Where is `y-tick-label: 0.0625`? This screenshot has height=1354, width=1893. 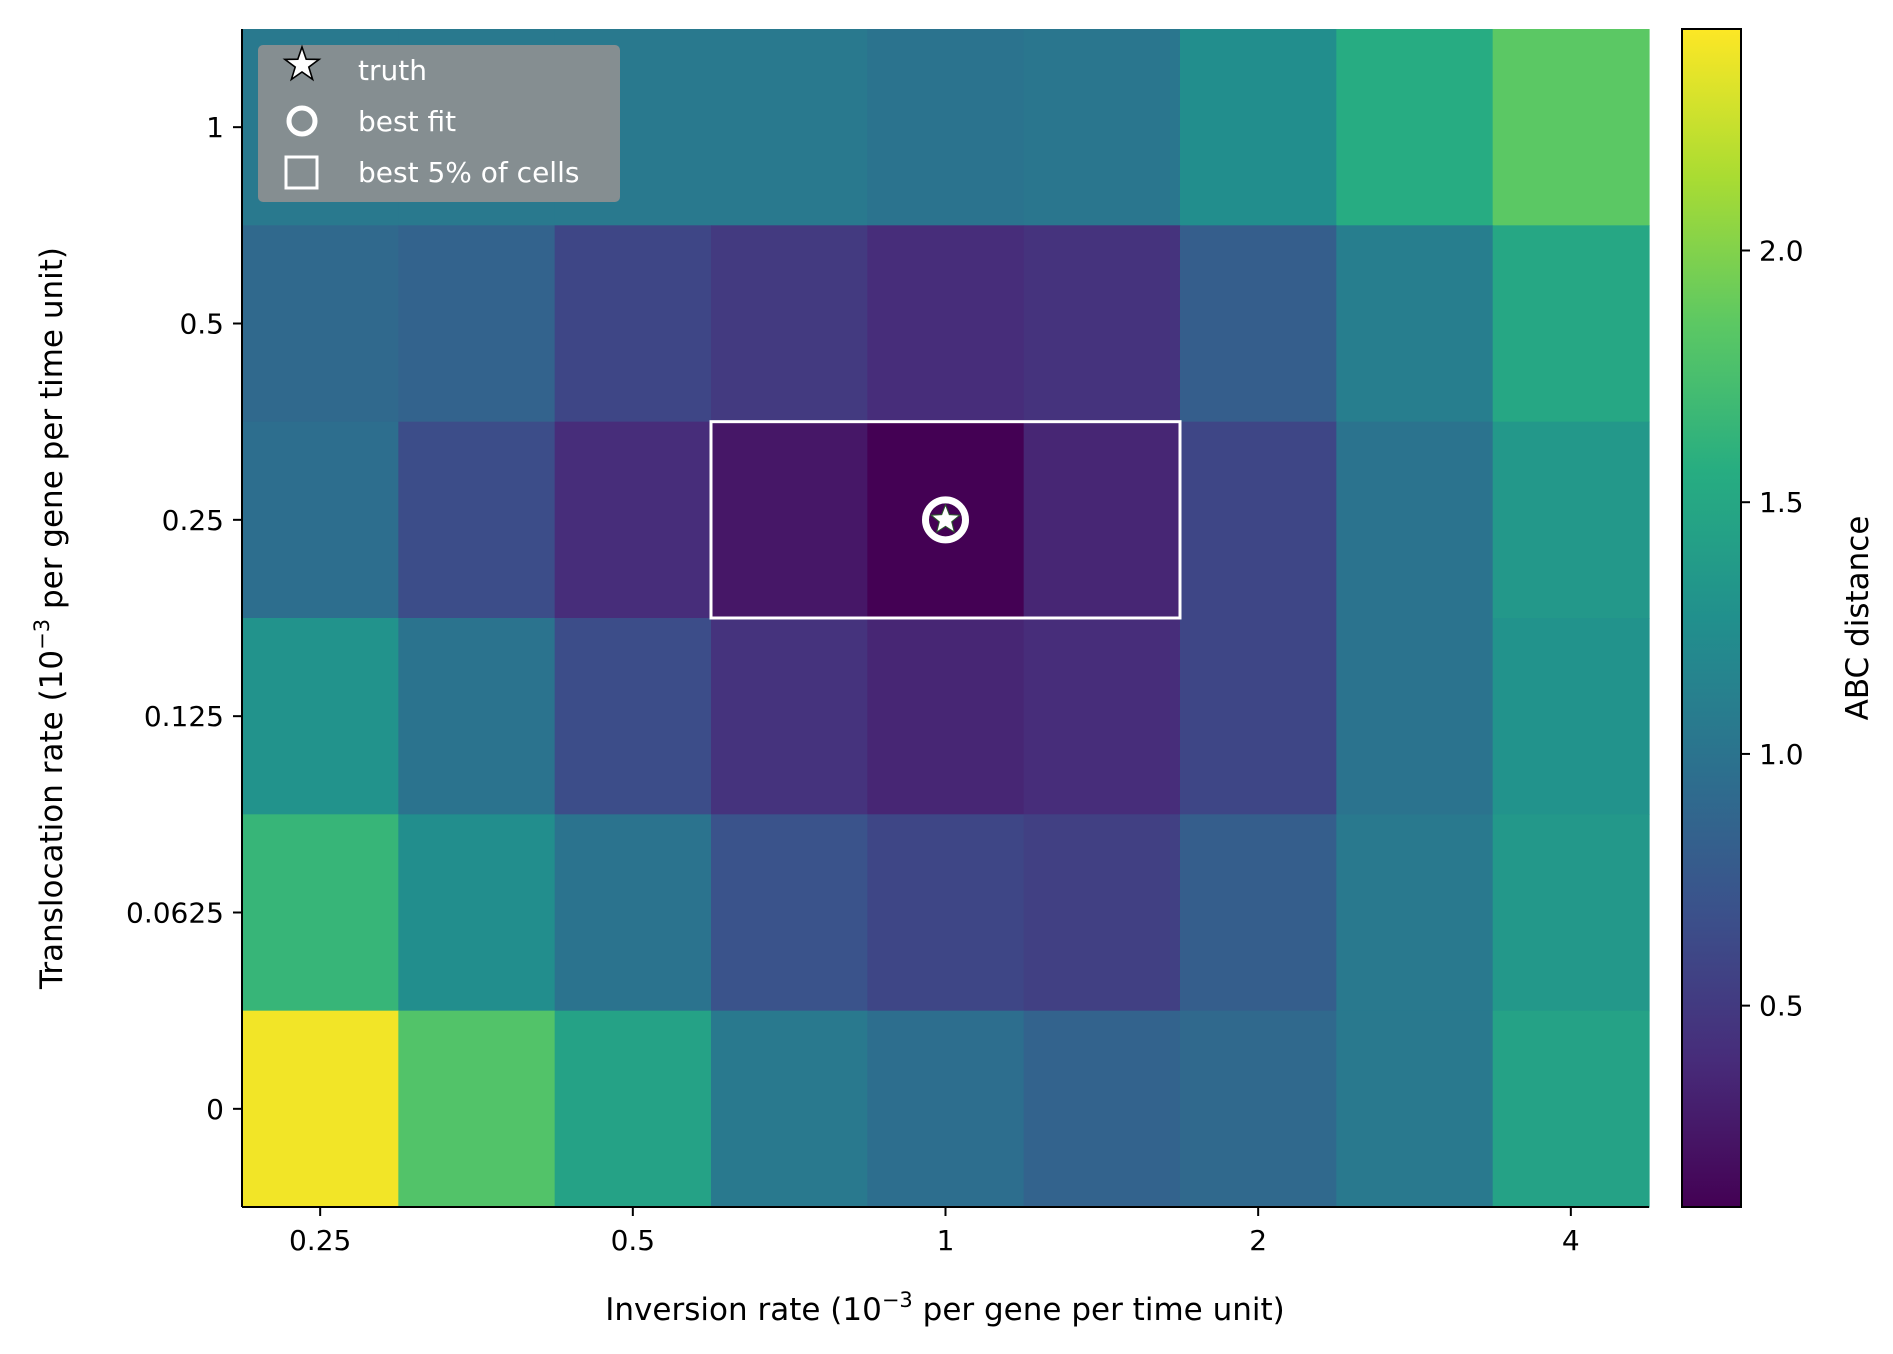
y-tick-label: 0.0625 is located at coordinates (175, 913).